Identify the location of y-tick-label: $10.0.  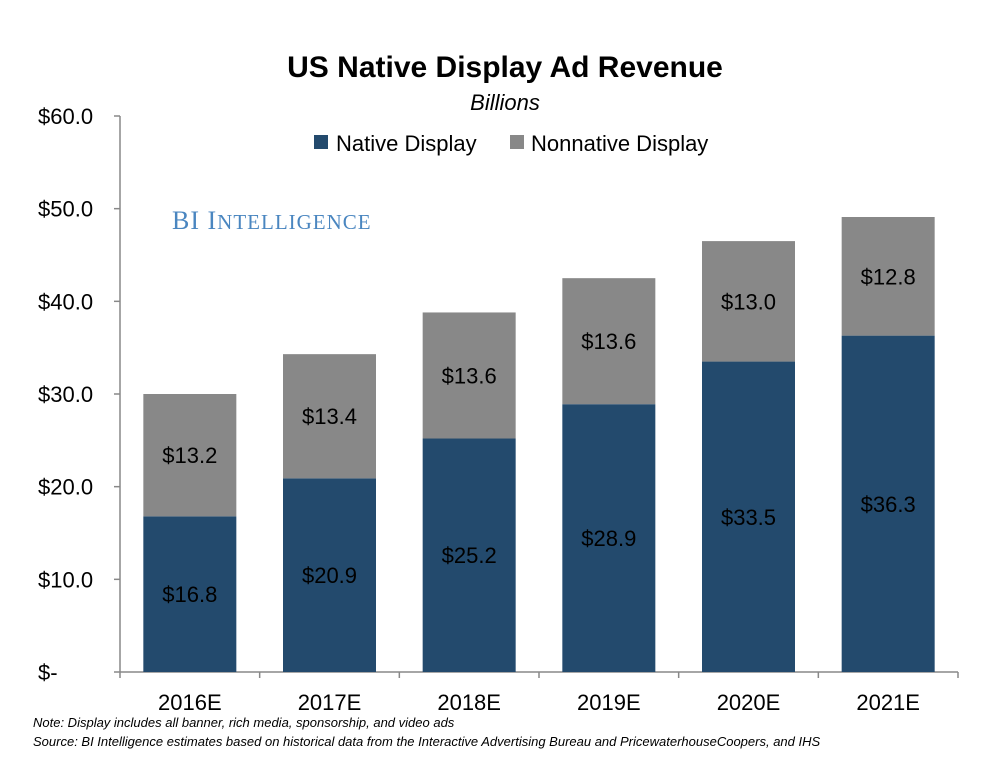
(65, 579).